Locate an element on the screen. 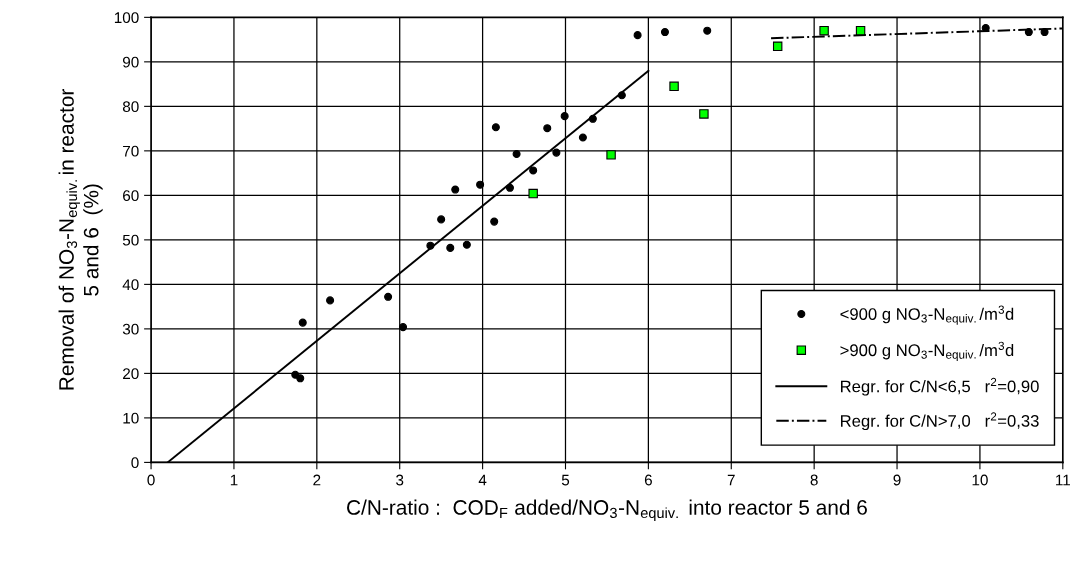  y-tick-label: 70 is located at coordinates (131, 151).